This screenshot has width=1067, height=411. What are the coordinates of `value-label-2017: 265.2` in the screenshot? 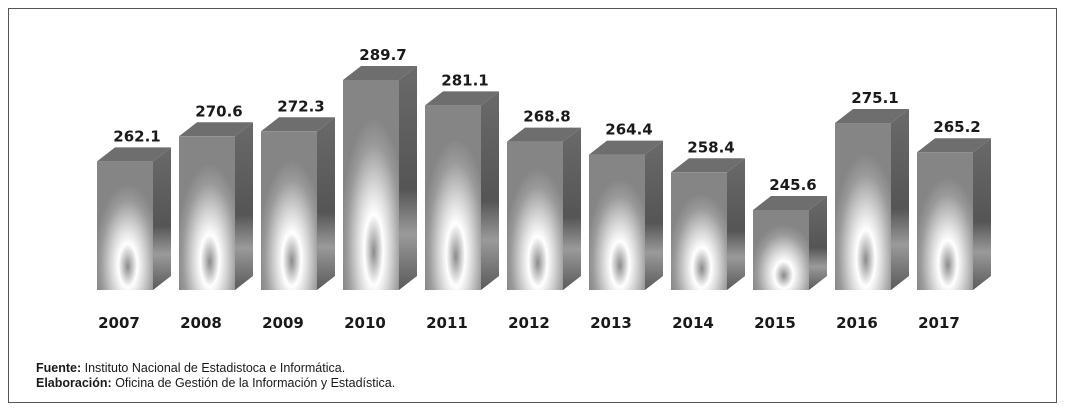 It's located at (956, 127).